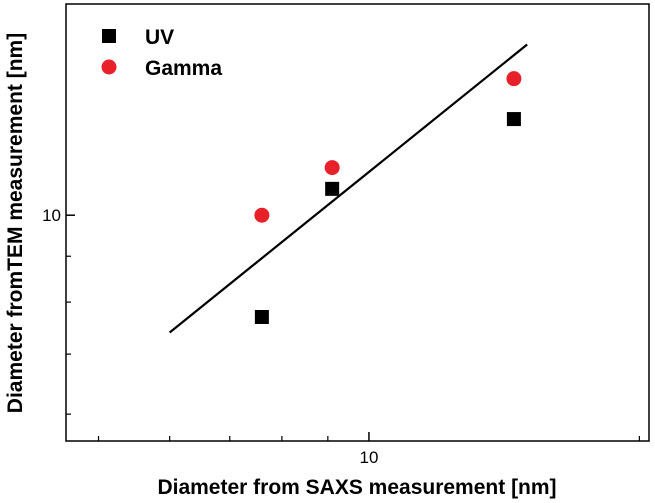 Image resolution: width=655 pixels, height=503 pixels. Describe the element at coordinates (109, 36) in the screenshot. I see `legend-marker-uv` at that location.